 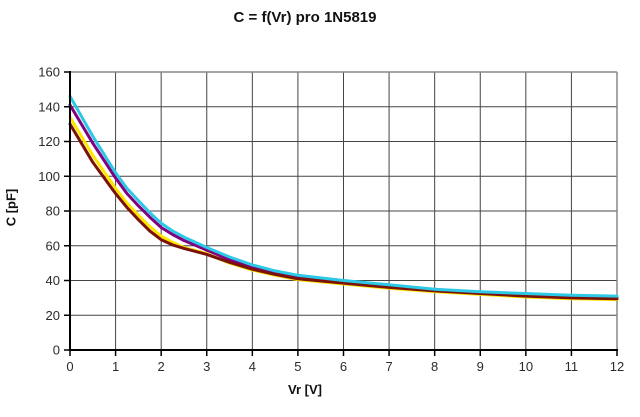 I want to click on x-tick-label: 1, so click(x=115, y=366).